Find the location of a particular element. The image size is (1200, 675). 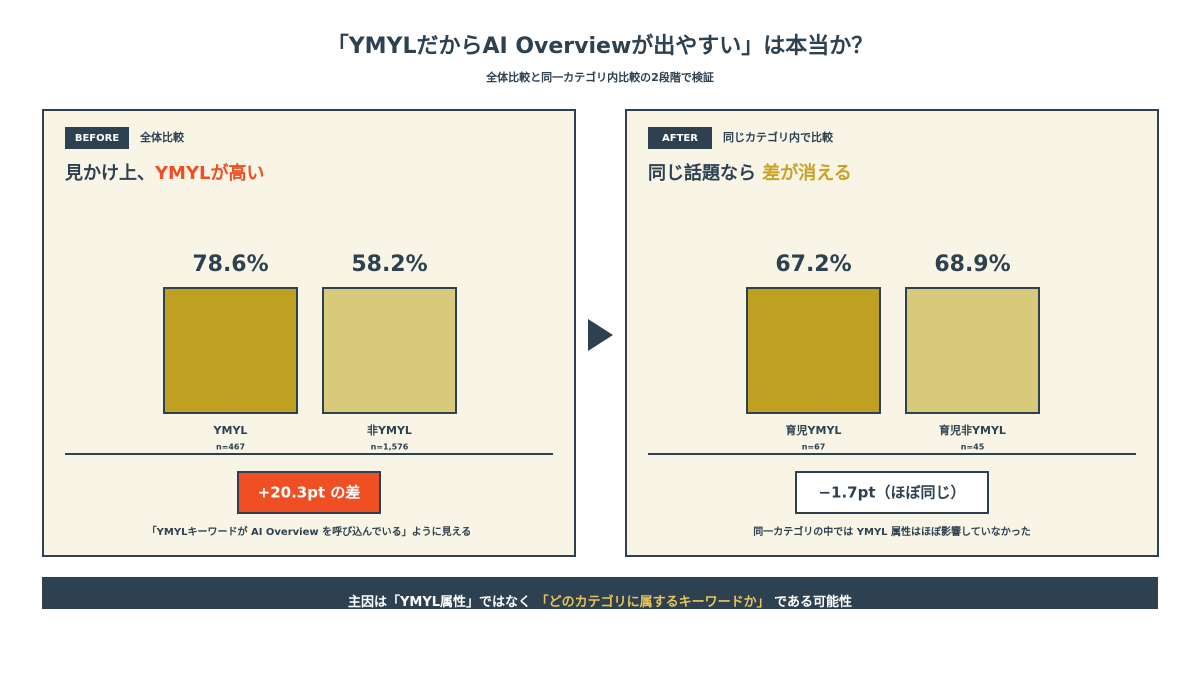

note: 同一カテゴリの中では YMYL 属性はほぼ影響していなかった is located at coordinates (891, 531).